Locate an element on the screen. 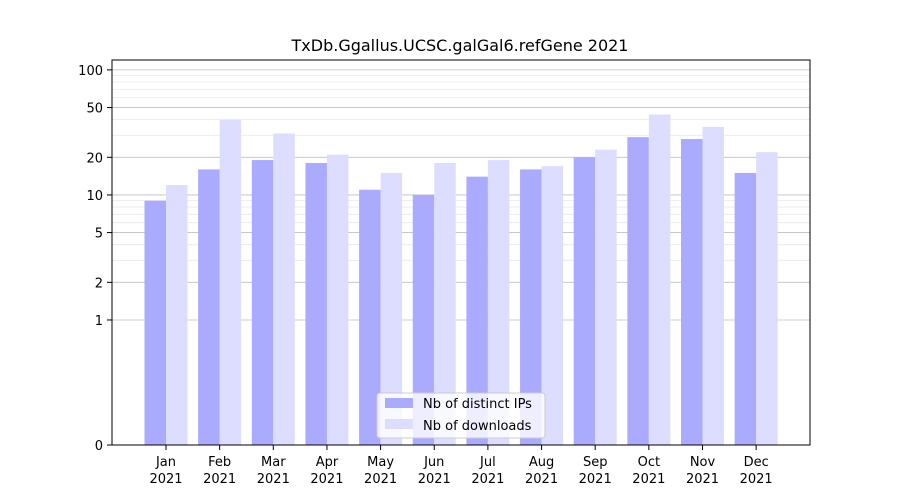 This screenshot has height=504, width=900. x-tick-label-month: Apr is located at coordinates (327, 462).